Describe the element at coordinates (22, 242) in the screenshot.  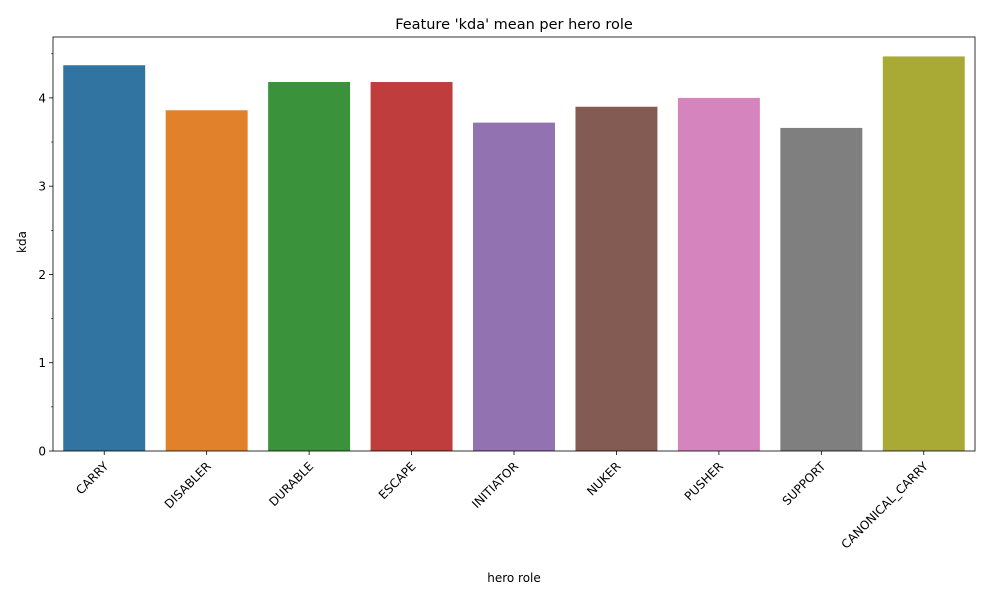
I see `y-axis-label: kda` at that location.